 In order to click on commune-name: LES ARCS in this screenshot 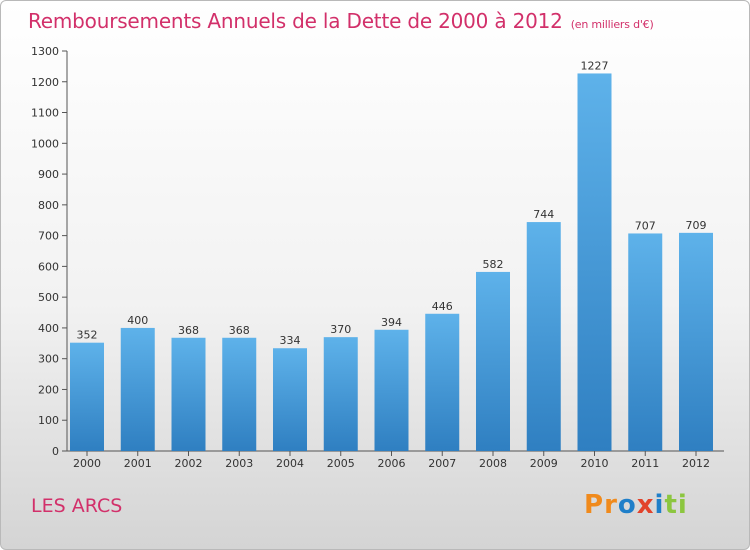, I will do `click(77, 506)`.